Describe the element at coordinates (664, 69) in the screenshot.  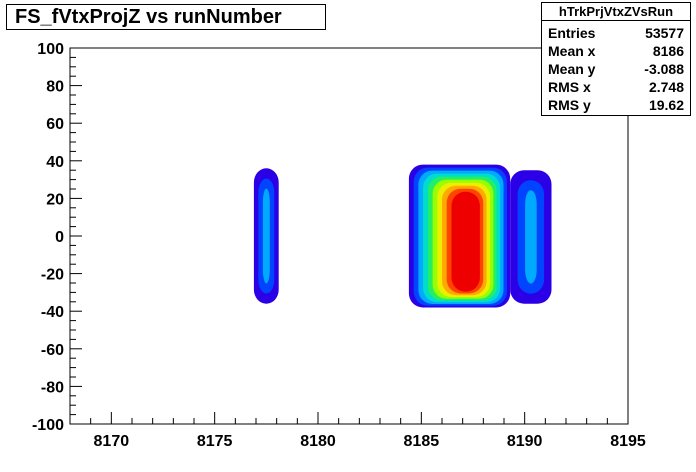
I see `stat-value: -3.088` at that location.